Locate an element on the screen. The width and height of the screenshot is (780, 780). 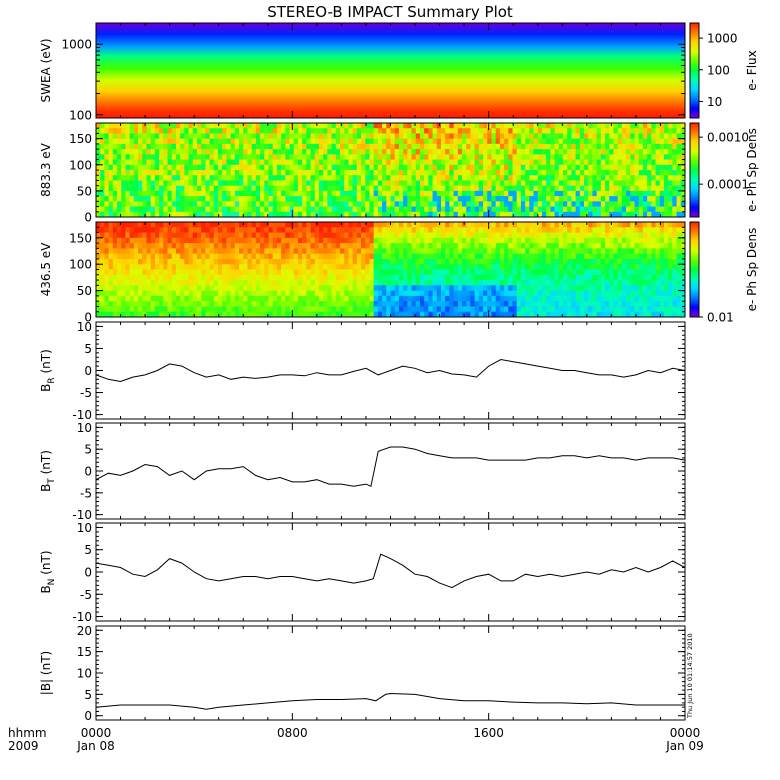
y-tick-label: 20 is located at coordinates (84, 631).